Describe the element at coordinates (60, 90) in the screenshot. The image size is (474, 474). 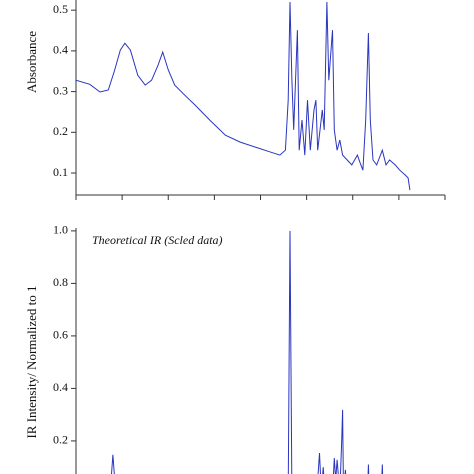
I see `y-tick-label: 0.3` at that location.